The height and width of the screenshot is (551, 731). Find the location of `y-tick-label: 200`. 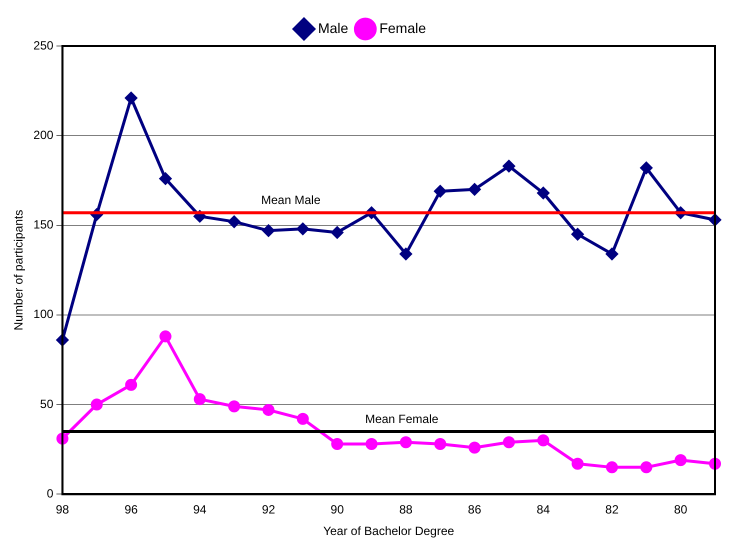

y-tick-label: 200 is located at coordinates (43, 135).